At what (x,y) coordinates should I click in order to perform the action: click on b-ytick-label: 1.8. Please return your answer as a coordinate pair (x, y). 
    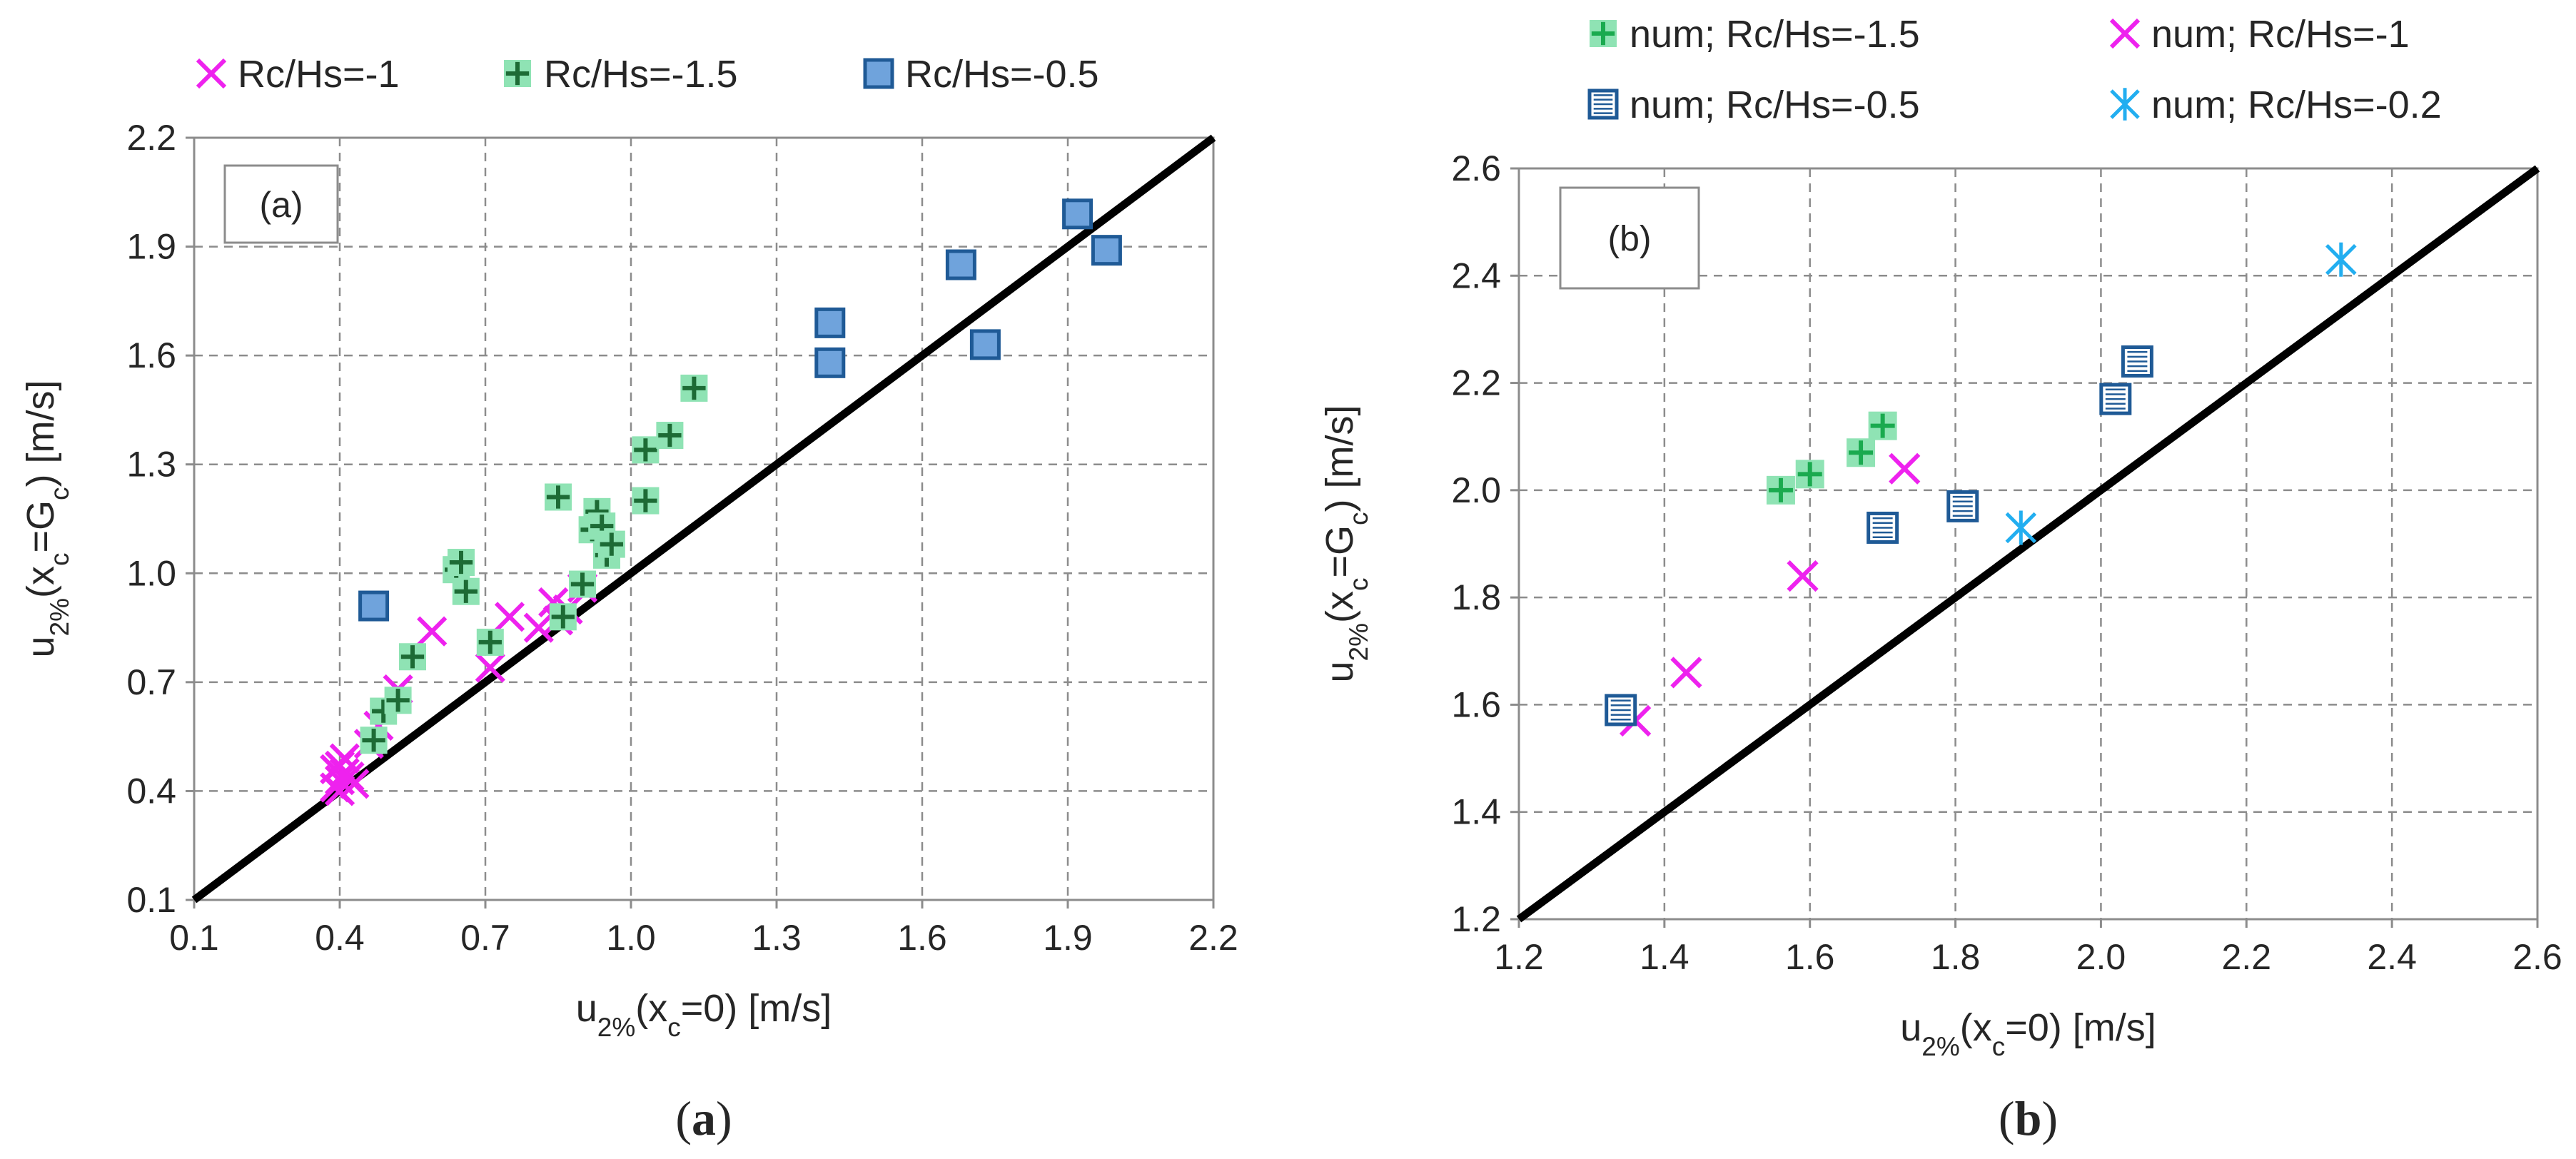
    Looking at the image, I should click on (1476, 597).